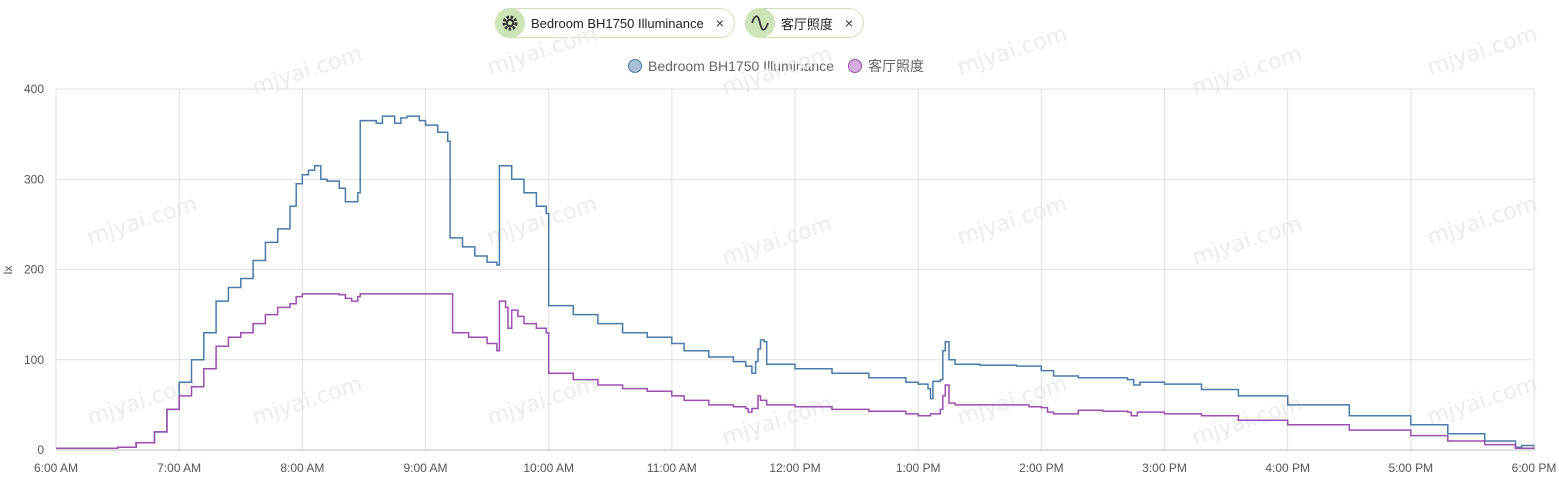 This screenshot has height=491, width=1559. I want to click on legend-swatch-living, so click(855, 66).